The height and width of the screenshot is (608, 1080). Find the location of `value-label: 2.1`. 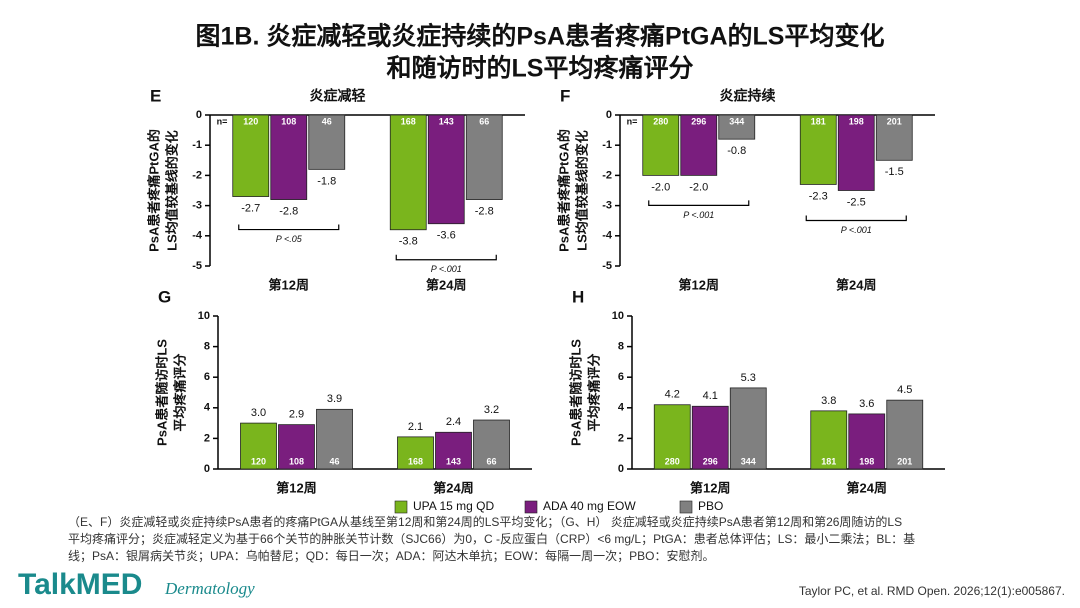

value-label: 2.1 is located at coordinates (415, 427).